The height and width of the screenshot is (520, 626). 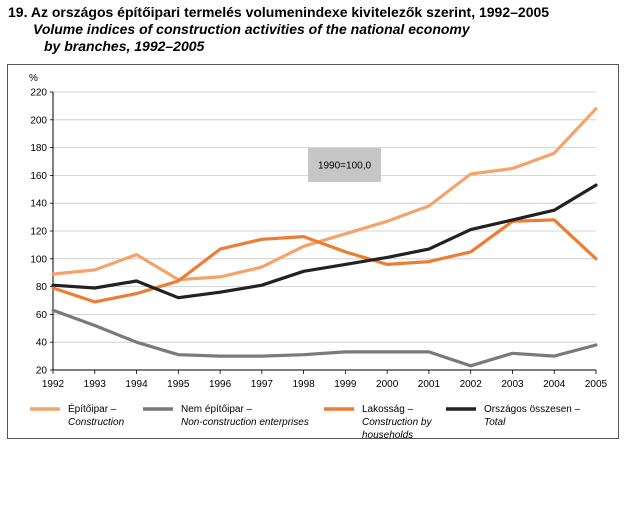 I want to click on y-tick-label-100: 100, so click(x=38, y=259).